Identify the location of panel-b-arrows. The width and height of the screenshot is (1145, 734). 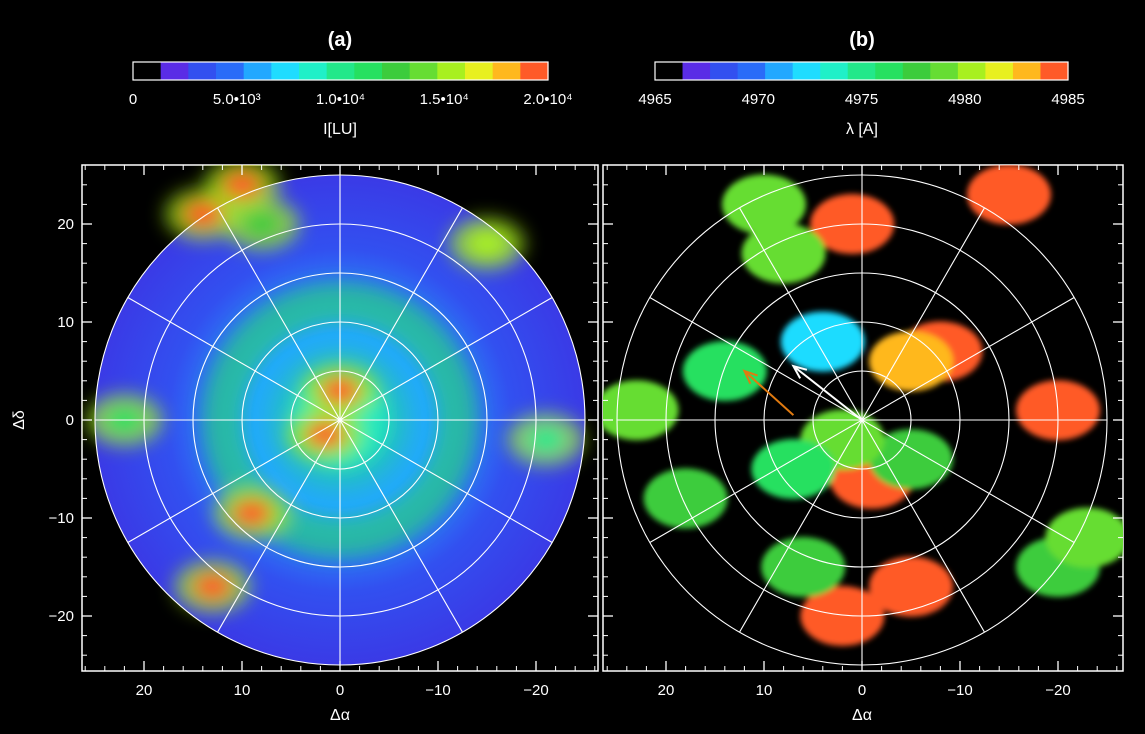
(802, 392).